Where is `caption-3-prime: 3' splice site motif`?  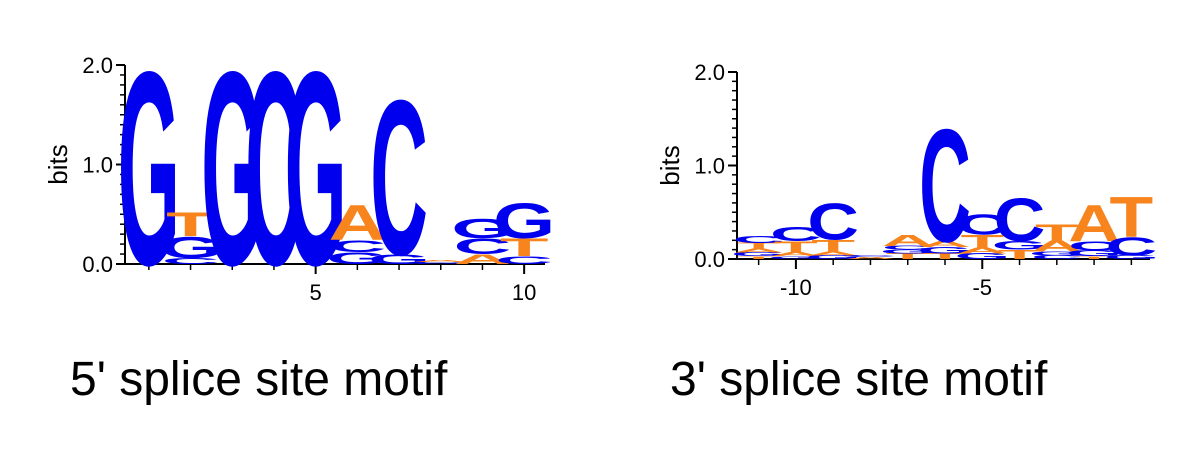 caption-3-prime: 3' splice site motif is located at coordinates (859, 379).